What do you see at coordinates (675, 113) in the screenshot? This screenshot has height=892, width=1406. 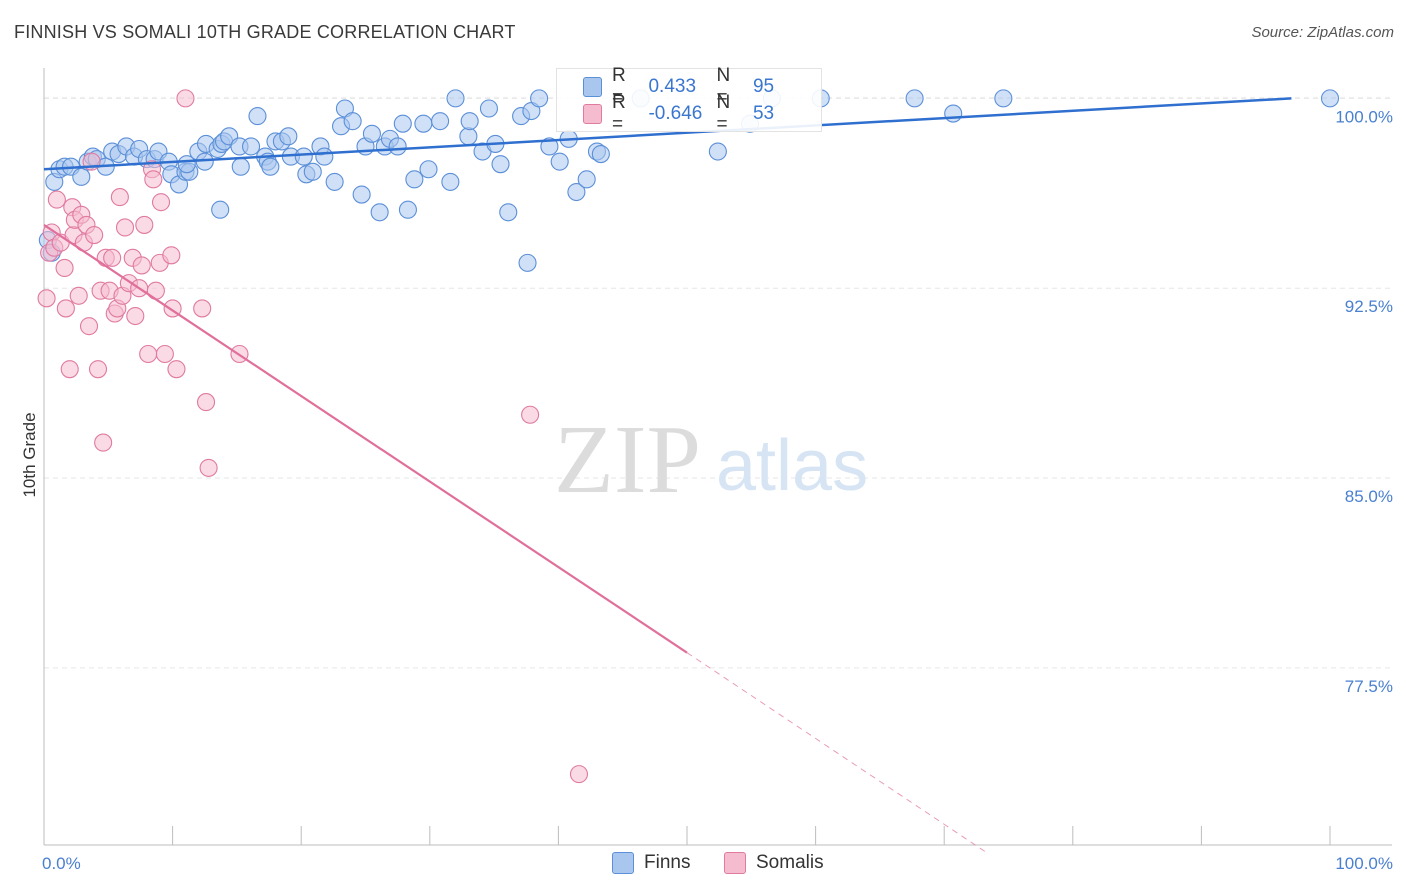 I see `somalis-r-value: -0.646` at bounding box center [675, 113].